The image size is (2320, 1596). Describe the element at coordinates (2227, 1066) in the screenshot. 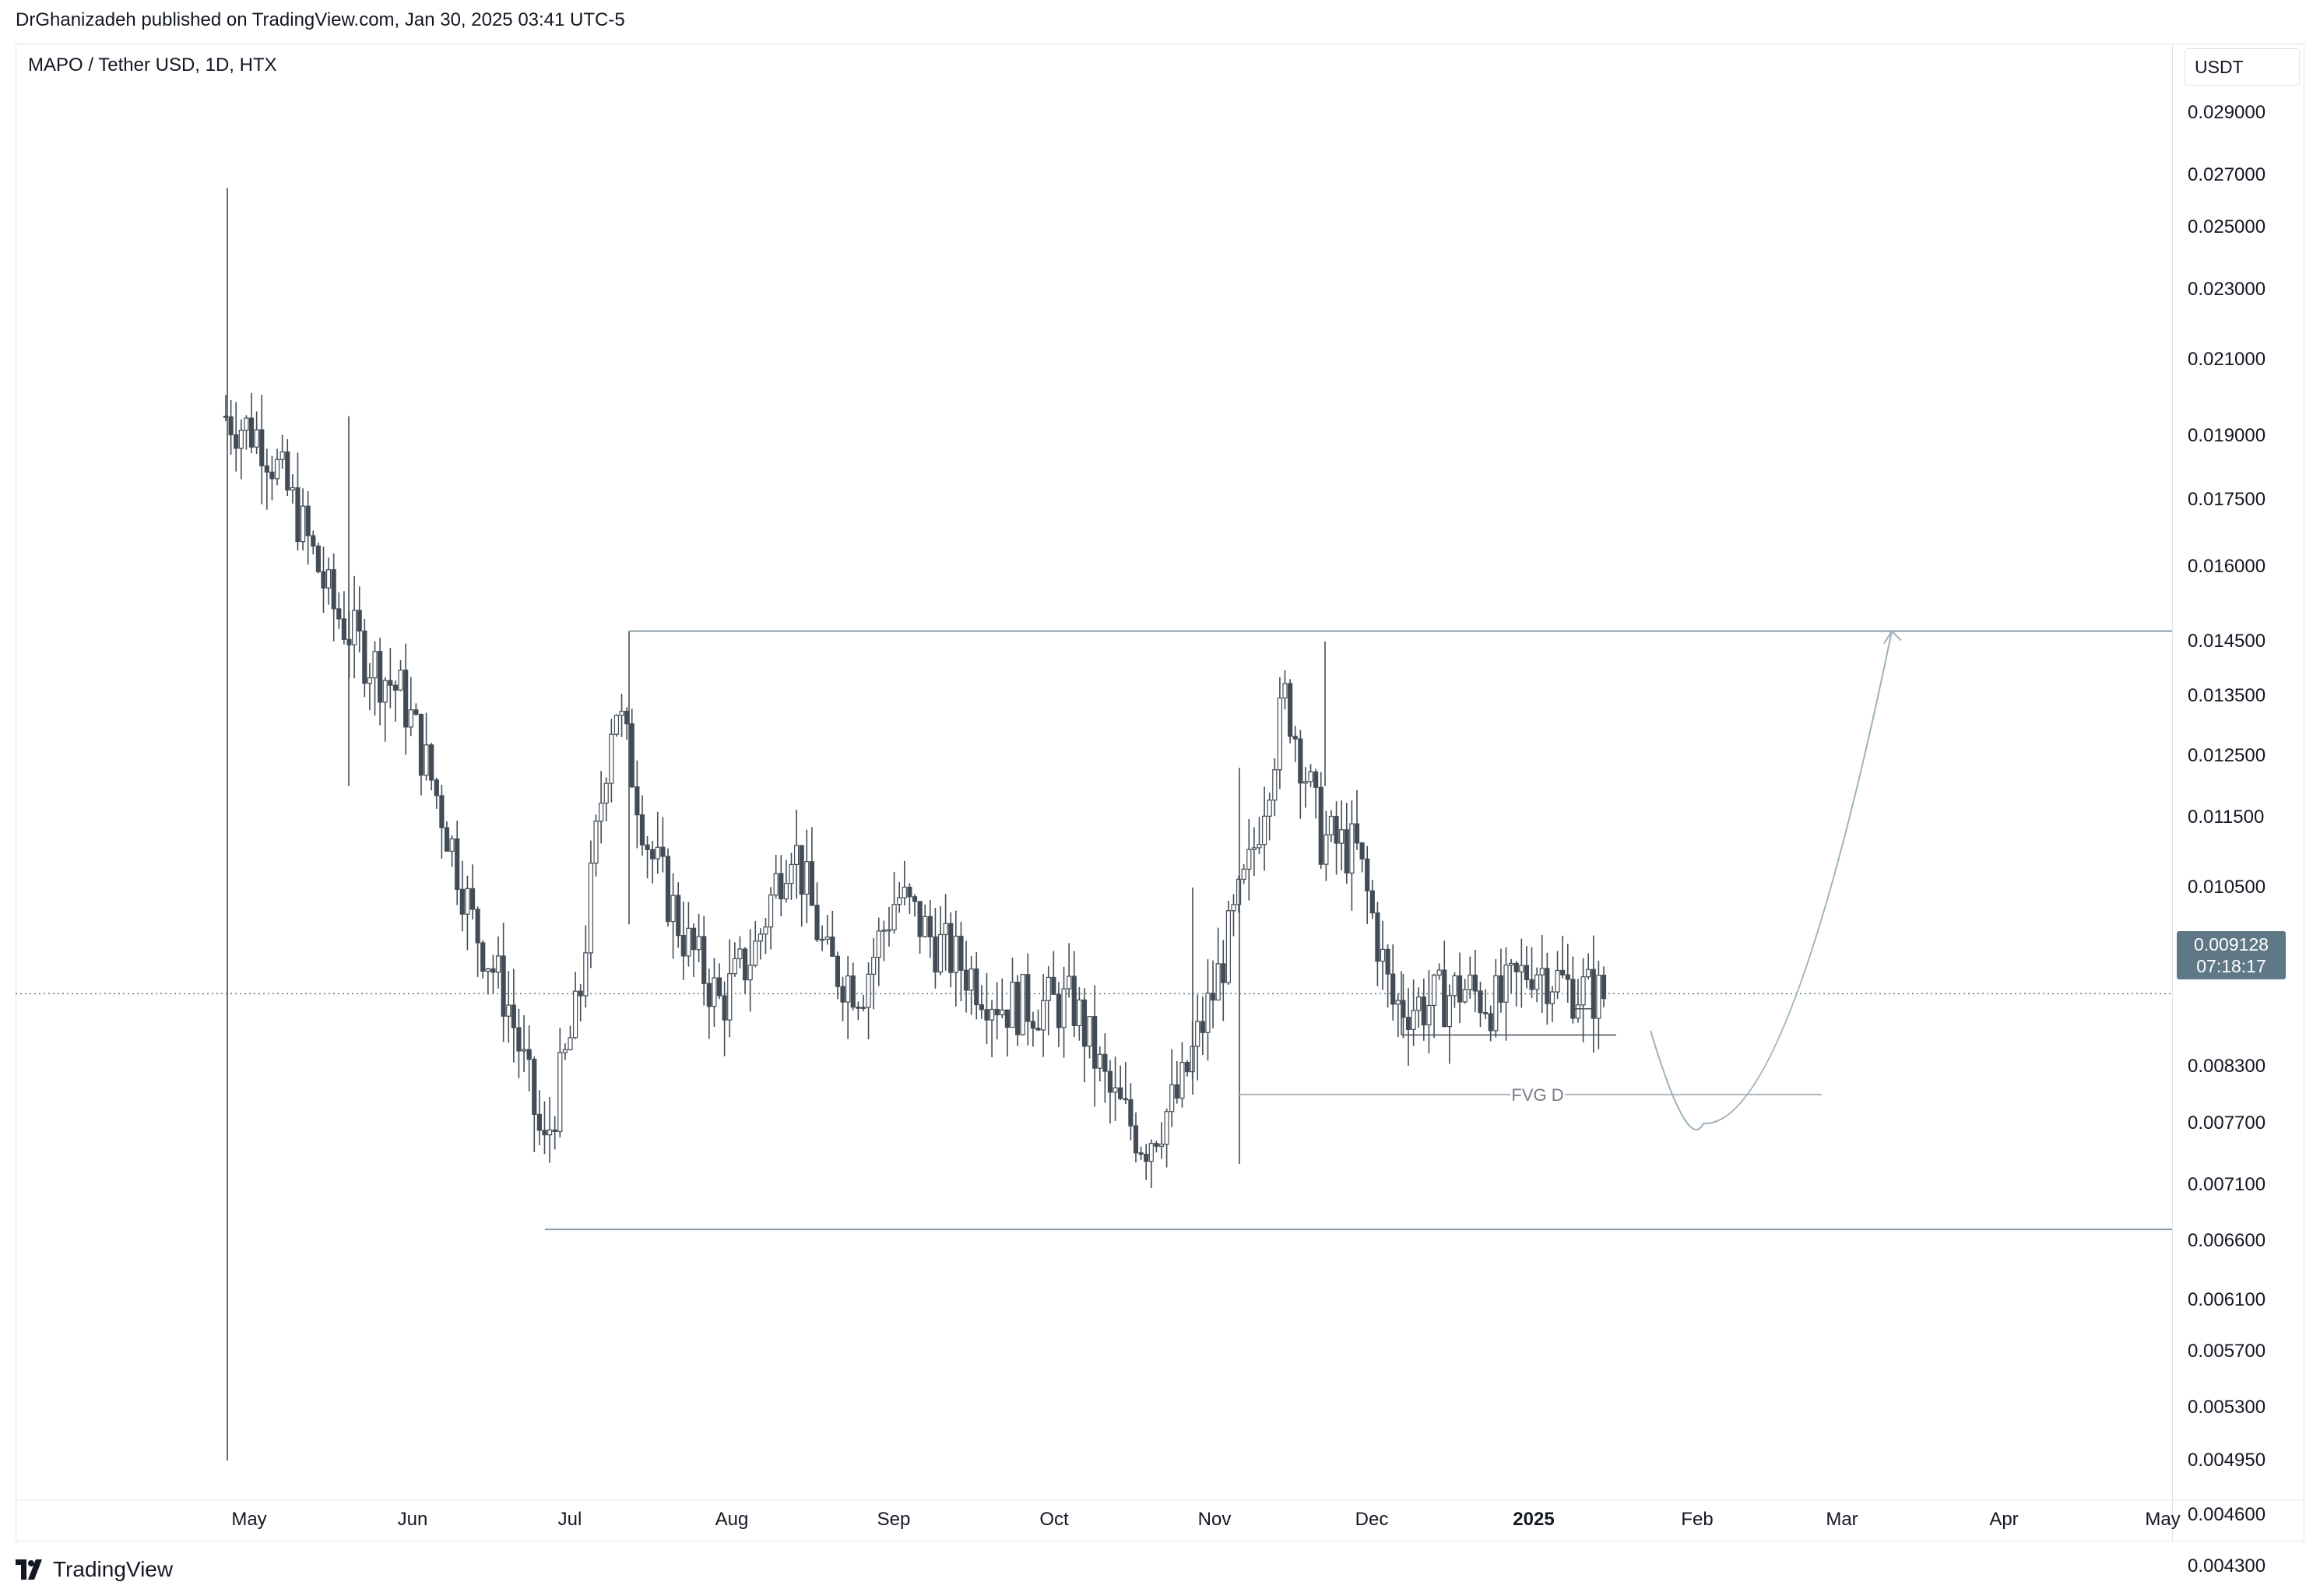

I see `price-tick-label: 0.008300` at that location.